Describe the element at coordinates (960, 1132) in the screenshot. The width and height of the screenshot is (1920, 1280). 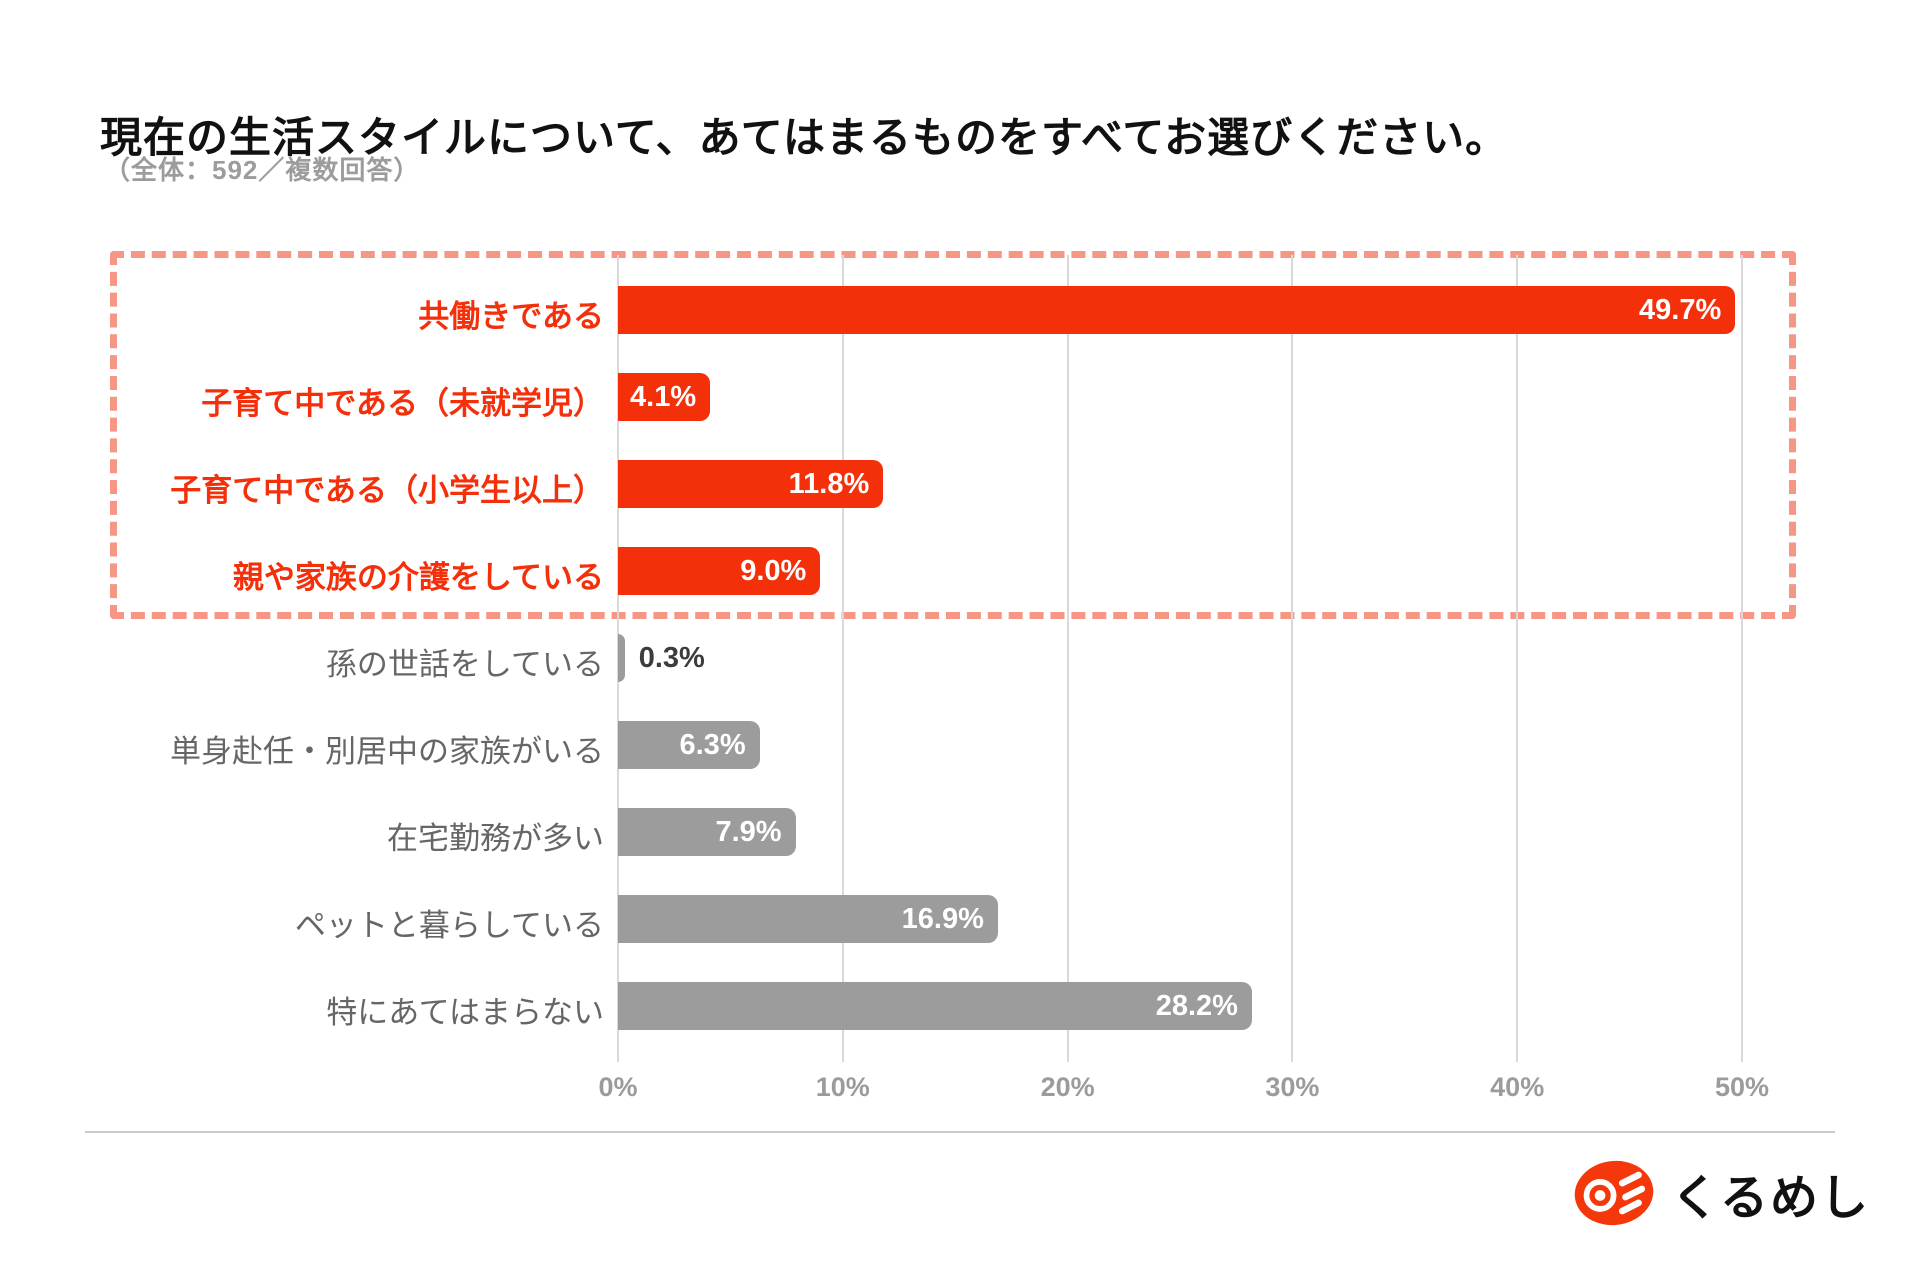
I see `footer-divider` at that location.